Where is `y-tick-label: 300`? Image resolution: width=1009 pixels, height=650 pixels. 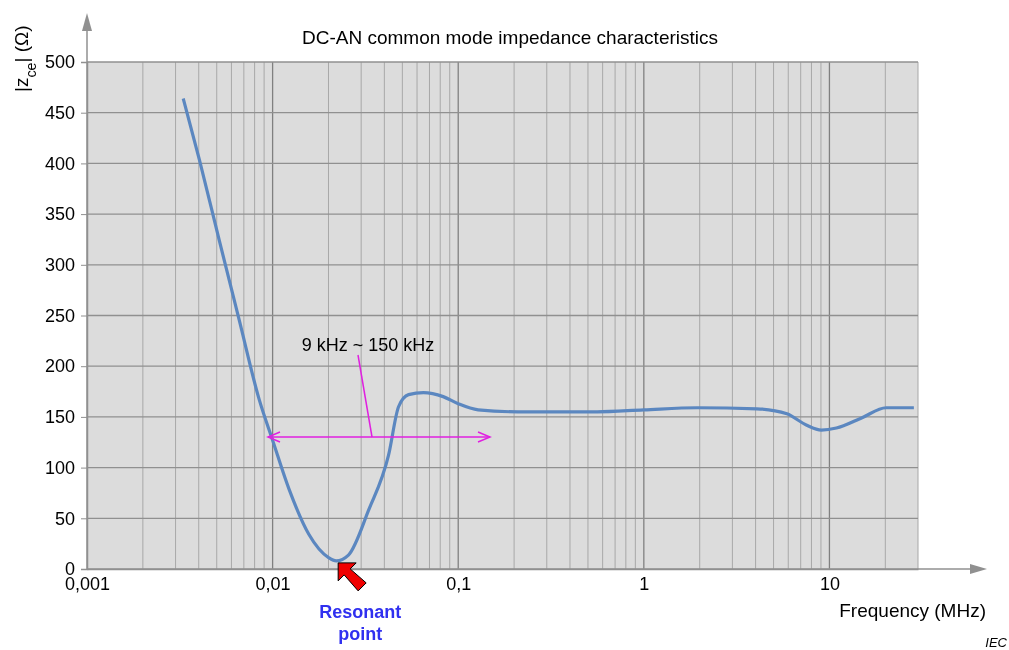
y-tick-label: 300 is located at coordinates (59, 265).